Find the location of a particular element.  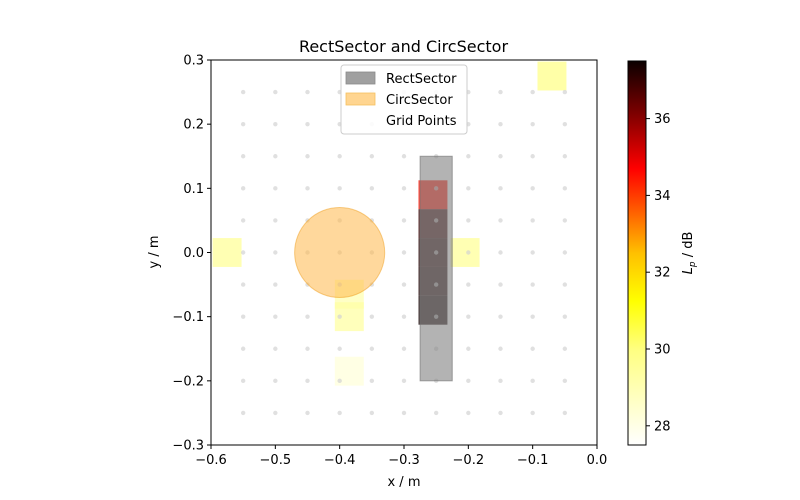

legend-swatch-circ-sector is located at coordinates (360, 99).